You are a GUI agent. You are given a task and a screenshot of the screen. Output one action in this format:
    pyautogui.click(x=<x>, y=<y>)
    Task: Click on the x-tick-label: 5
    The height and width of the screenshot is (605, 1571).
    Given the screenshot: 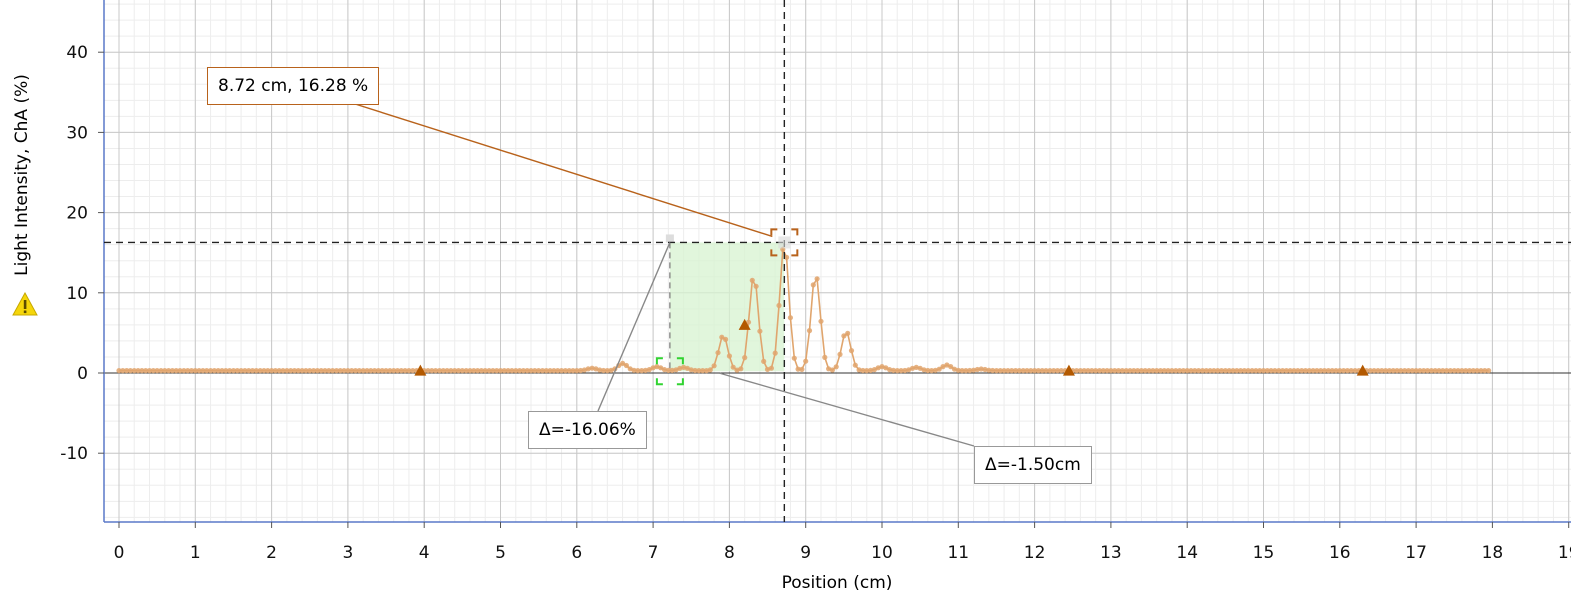 What is the action you would take?
    pyautogui.click(x=500, y=553)
    